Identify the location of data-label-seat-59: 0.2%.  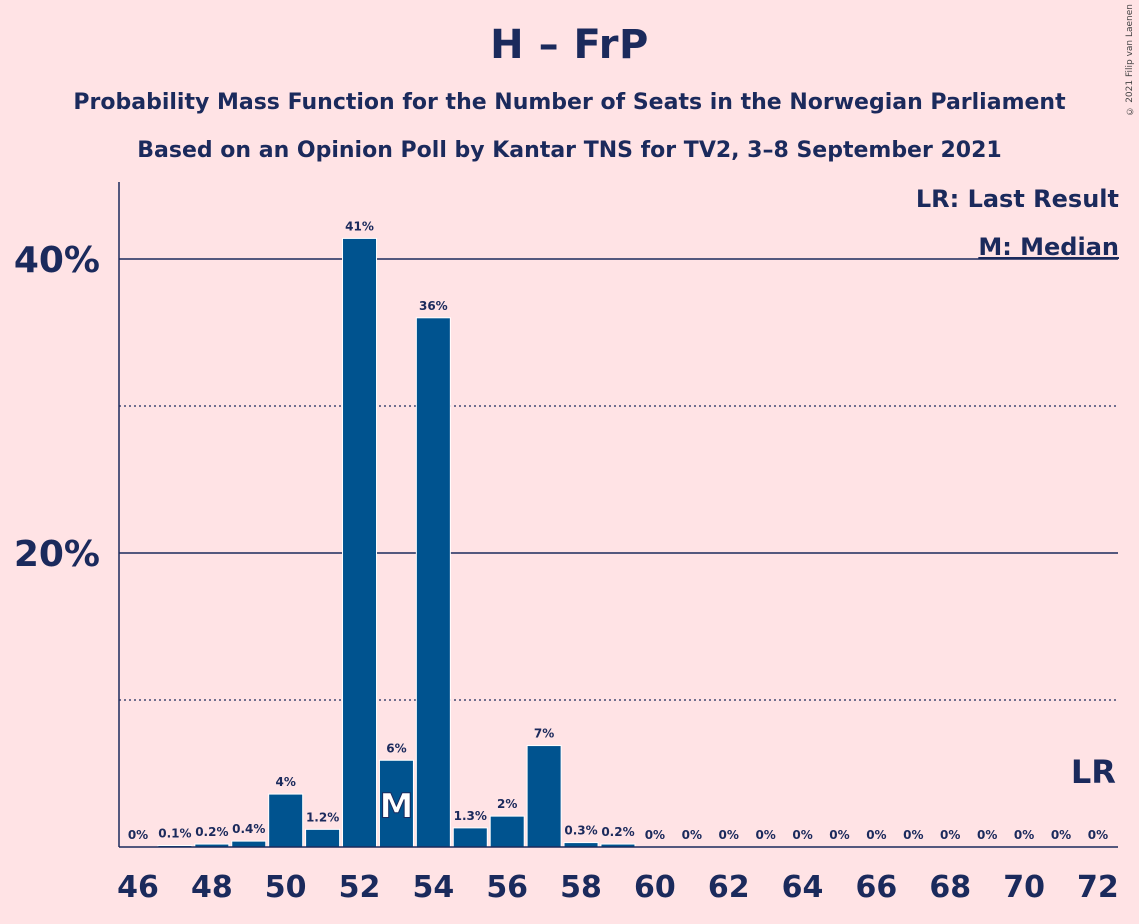
(617, 832).